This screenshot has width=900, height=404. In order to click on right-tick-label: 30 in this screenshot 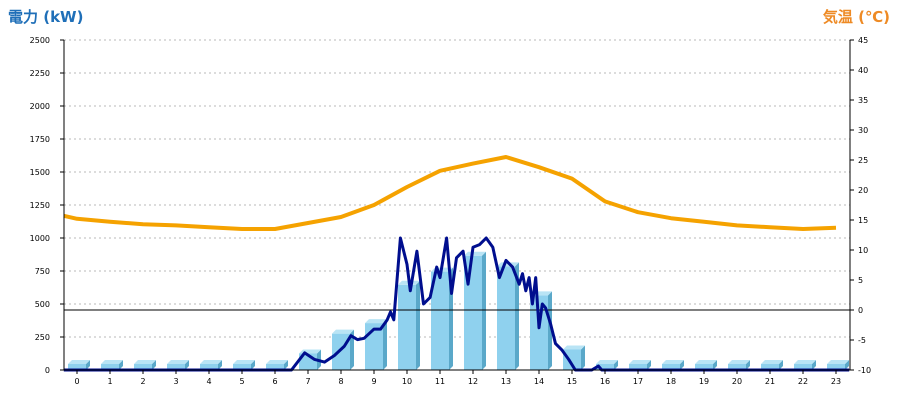, I will do `click(863, 130)`.